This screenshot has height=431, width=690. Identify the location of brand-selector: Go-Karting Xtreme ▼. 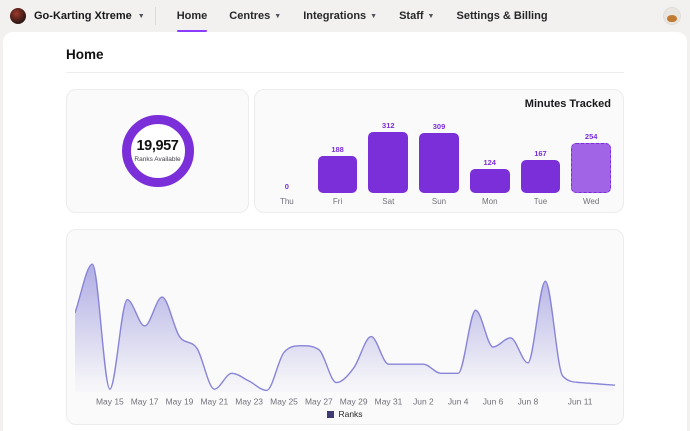
(89, 16).